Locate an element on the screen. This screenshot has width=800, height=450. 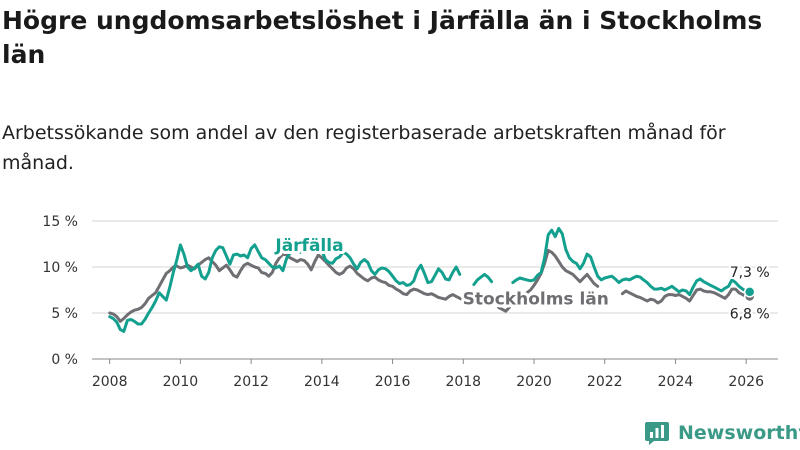
x-tick-label: 2014 is located at coordinates (322, 382).